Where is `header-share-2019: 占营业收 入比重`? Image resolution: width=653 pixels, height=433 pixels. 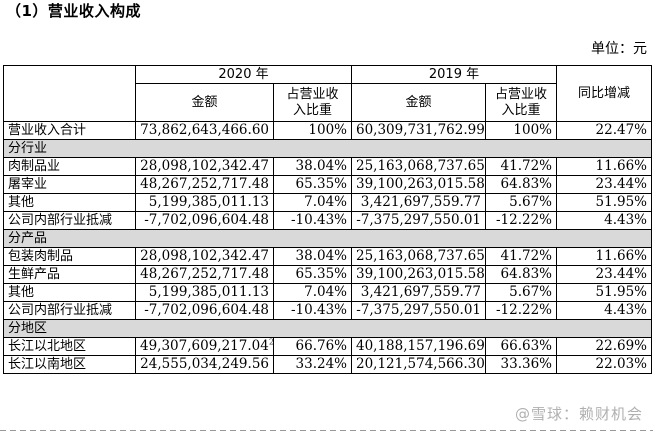
header-share-2019: 占营业收 入比重 is located at coordinates (521, 102).